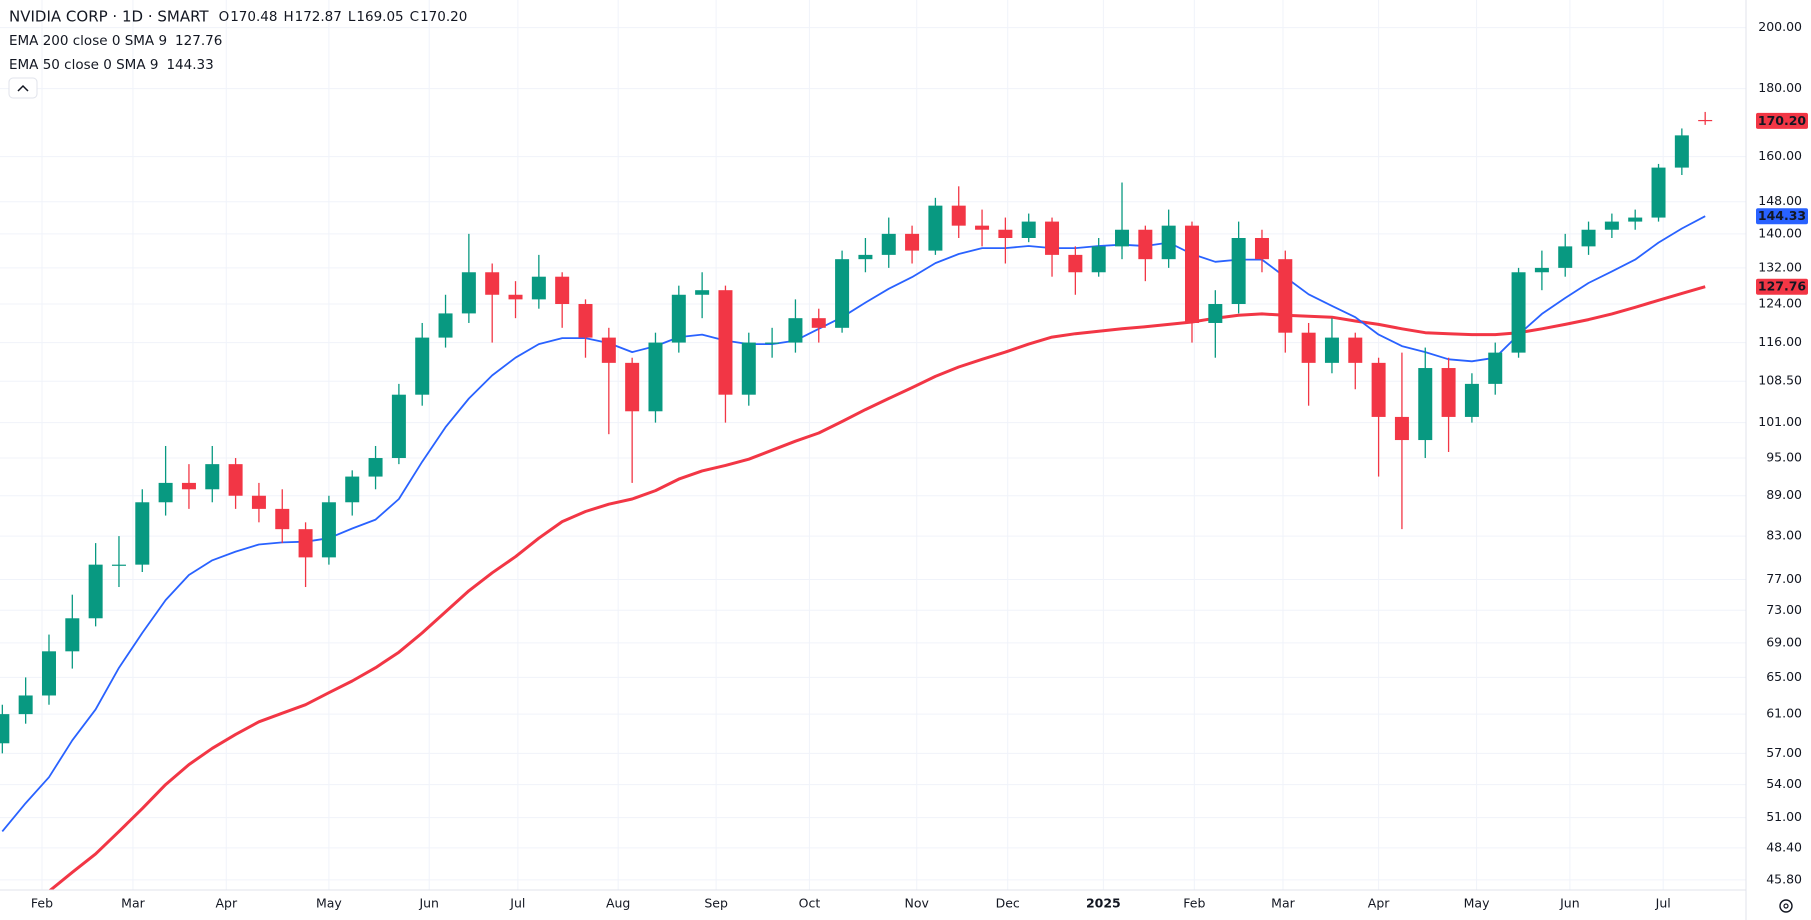 This screenshot has width=1811, height=920. Describe the element at coordinates (83, 65) in the screenshot. I see `indicator-name: EMA 50 close 0 SMA 9` at that location.